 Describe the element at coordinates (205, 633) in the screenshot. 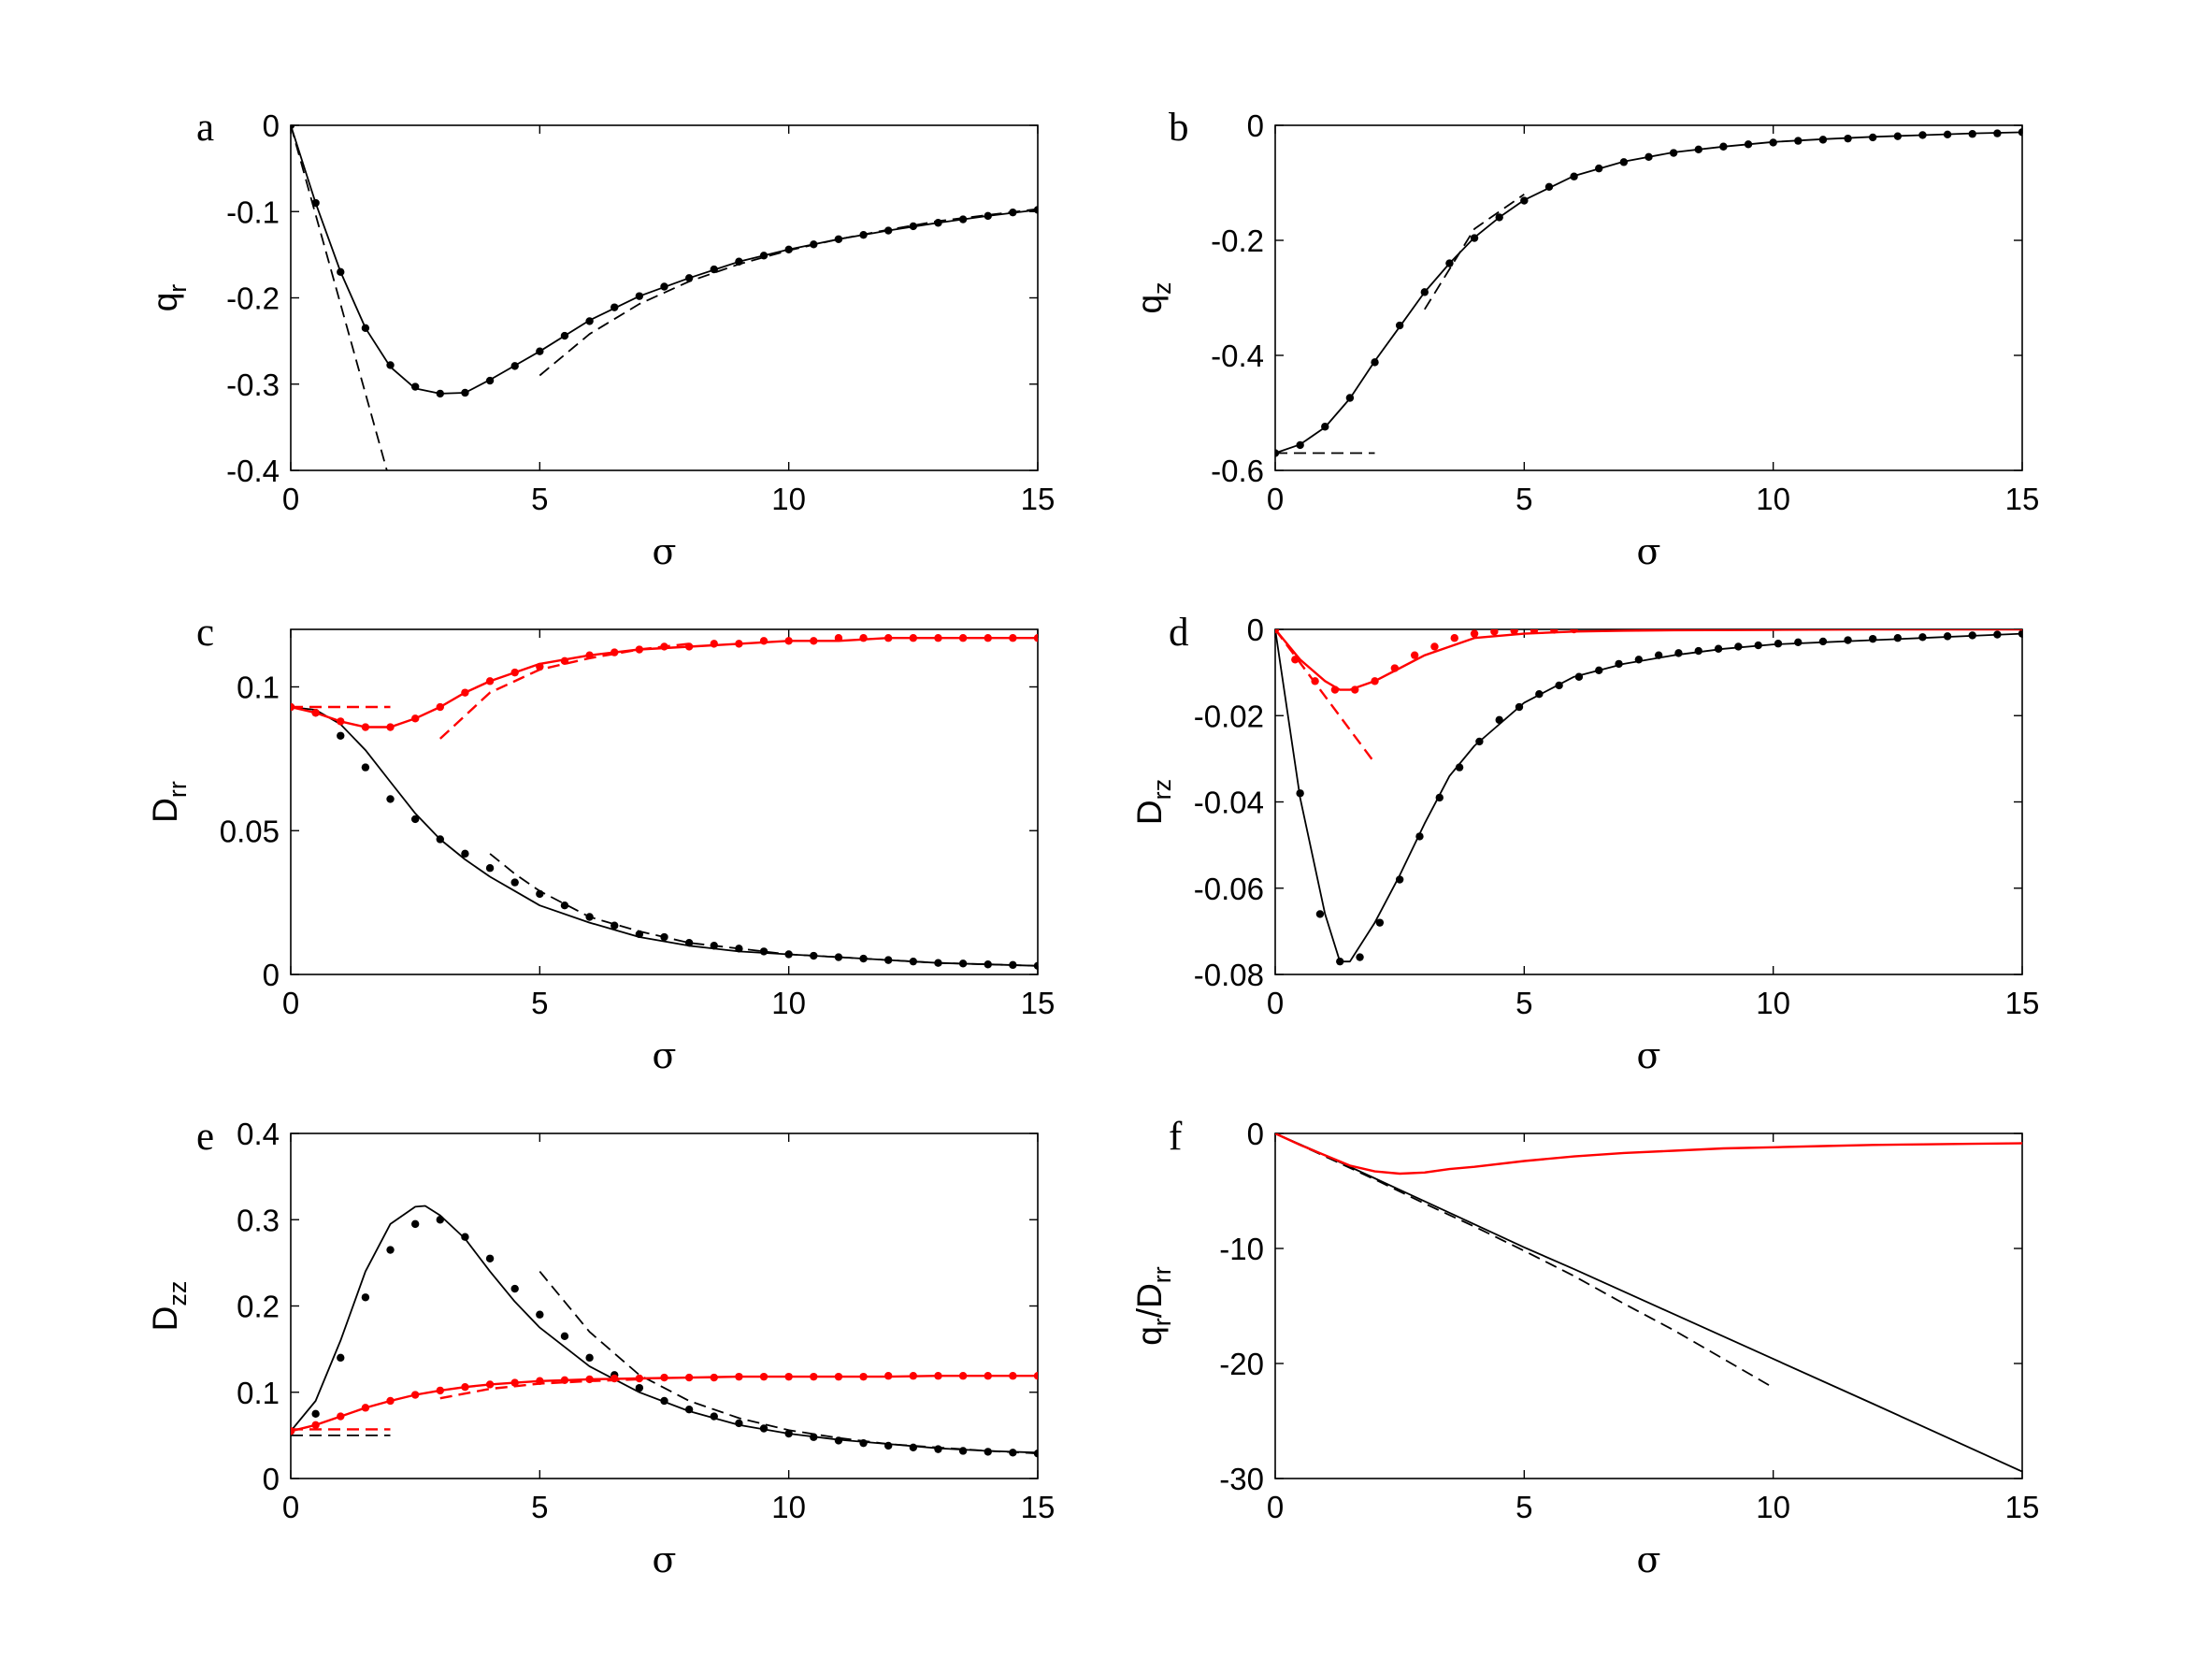

I see `panel-tag: c` at that location.